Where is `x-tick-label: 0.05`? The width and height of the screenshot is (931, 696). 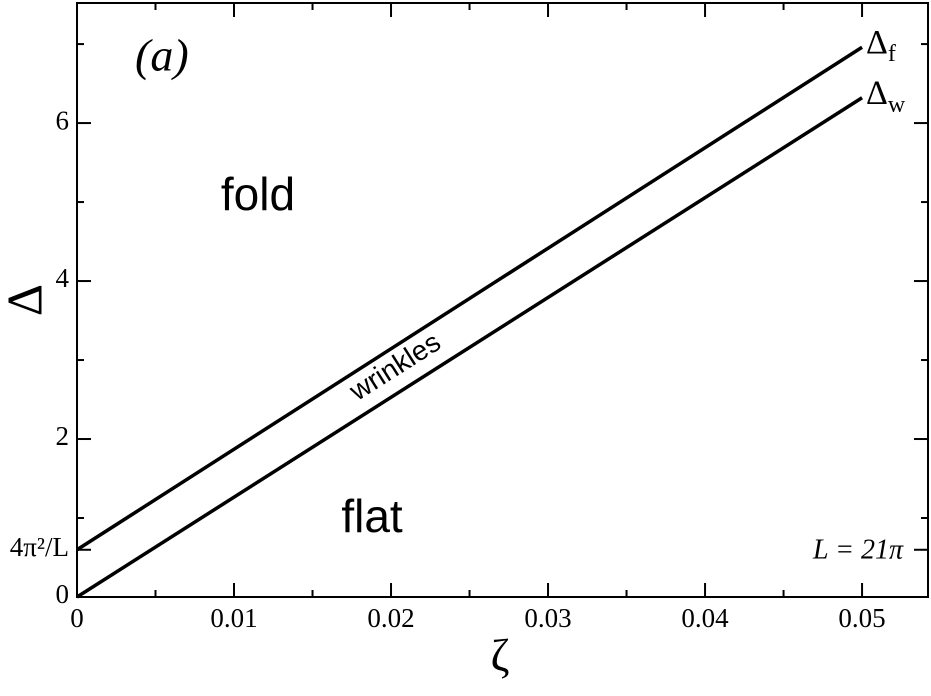
x-tick-label: 0.05 is located at coordinates (861, 618).